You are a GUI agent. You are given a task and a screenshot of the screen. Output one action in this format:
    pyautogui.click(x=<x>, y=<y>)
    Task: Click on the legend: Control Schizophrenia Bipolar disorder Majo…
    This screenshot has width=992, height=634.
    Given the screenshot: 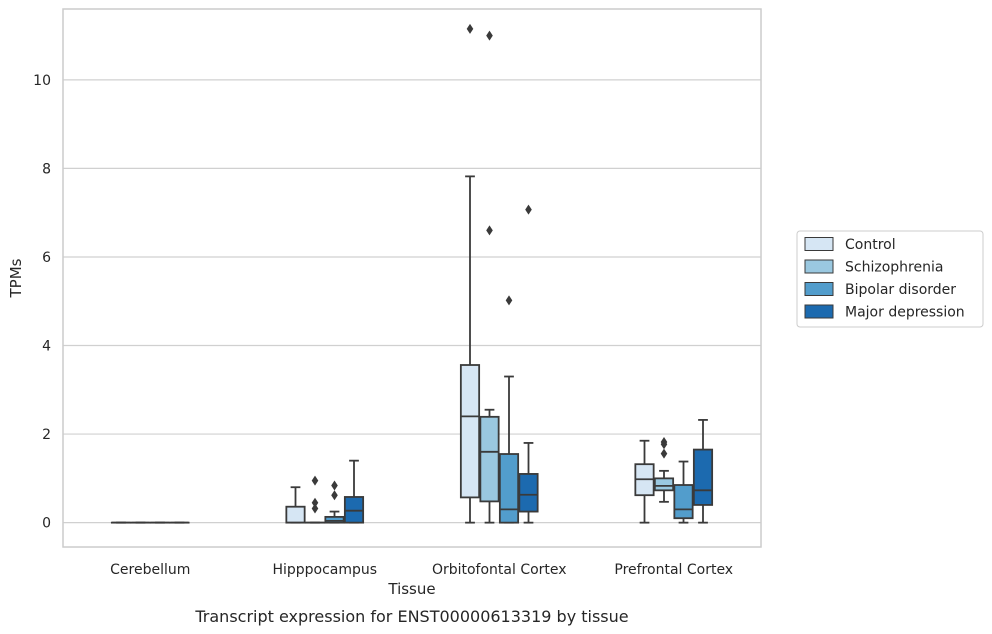 What is the action you would take?
    pyautogui.click(x=890, y=279)
    